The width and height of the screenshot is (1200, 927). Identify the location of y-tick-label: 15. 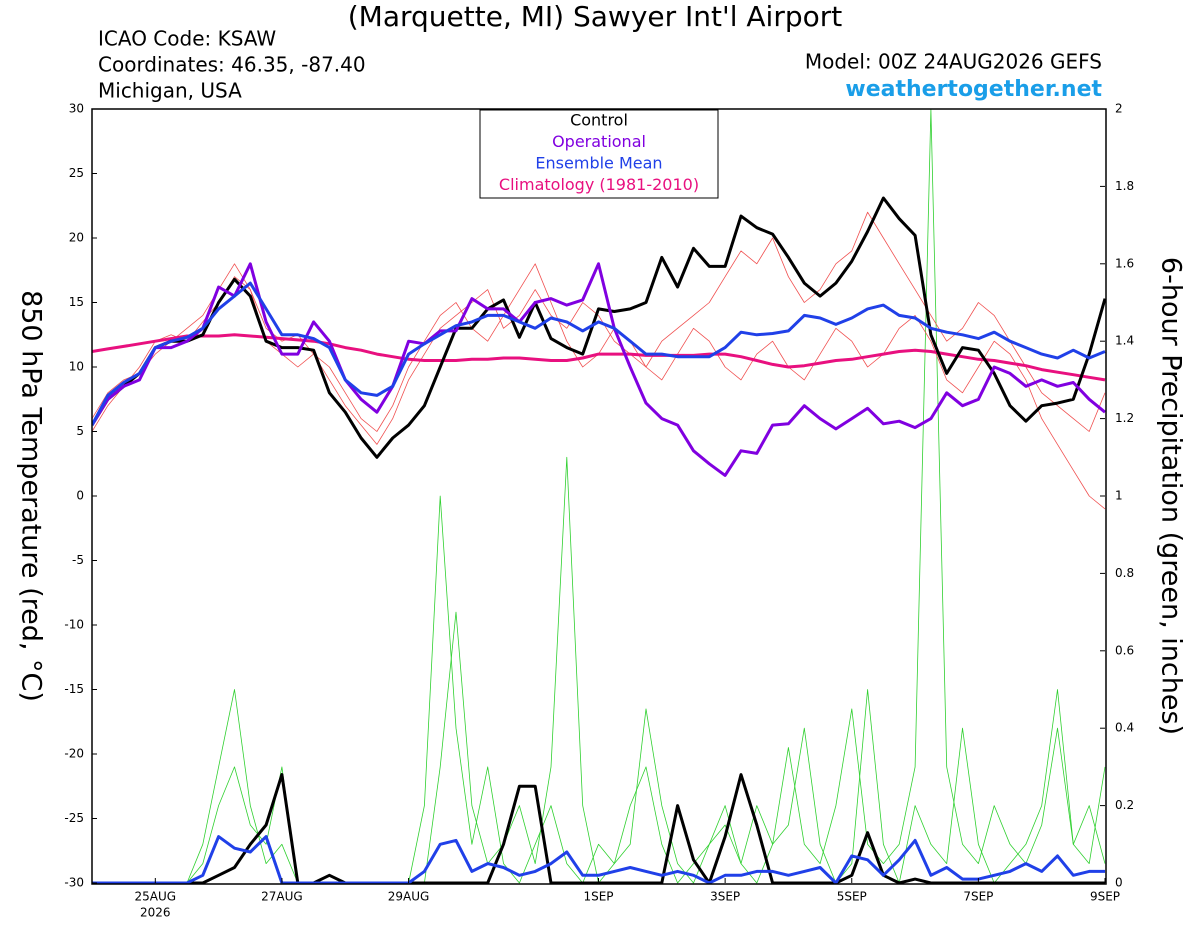
(76, 302).